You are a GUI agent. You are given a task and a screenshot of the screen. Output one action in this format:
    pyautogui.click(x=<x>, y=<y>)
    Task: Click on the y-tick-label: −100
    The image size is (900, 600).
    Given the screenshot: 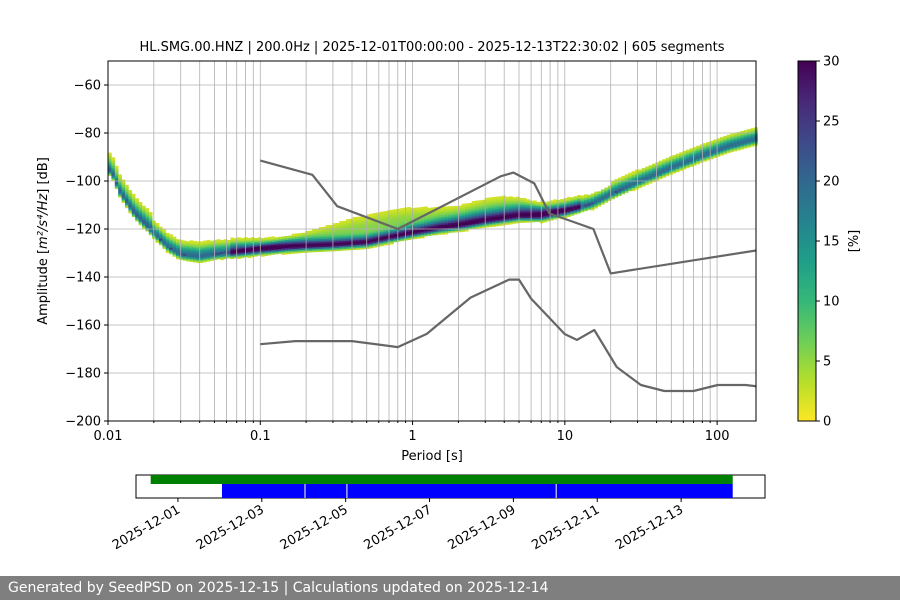 What is the action you would take?
    pyautogui.click(x=83, y=182)
    